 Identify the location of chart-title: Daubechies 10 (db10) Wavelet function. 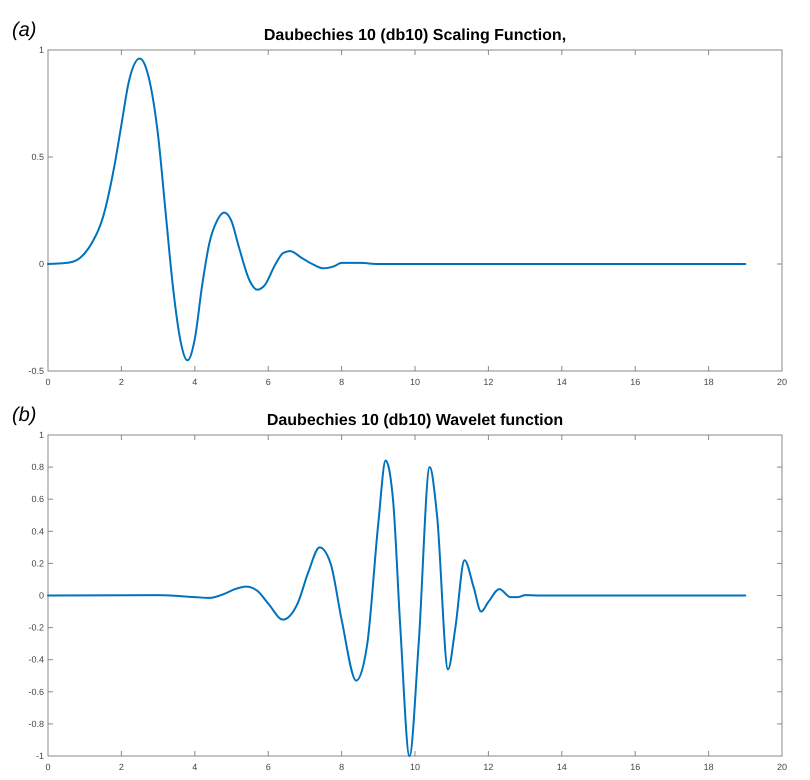
(415, 420).